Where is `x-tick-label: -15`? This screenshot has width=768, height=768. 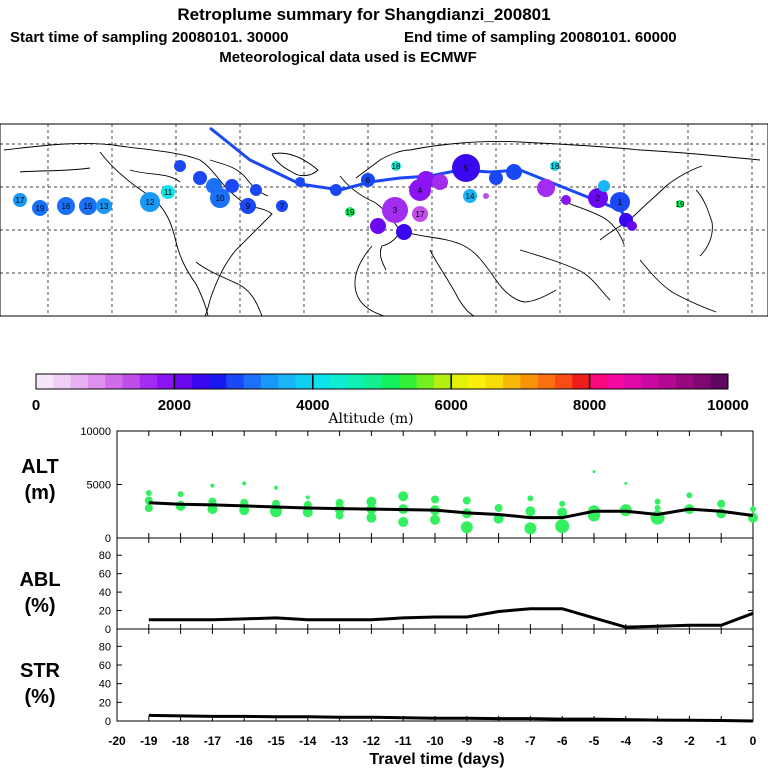 x-tick-label: -15 is located at coordinates (276, 741).